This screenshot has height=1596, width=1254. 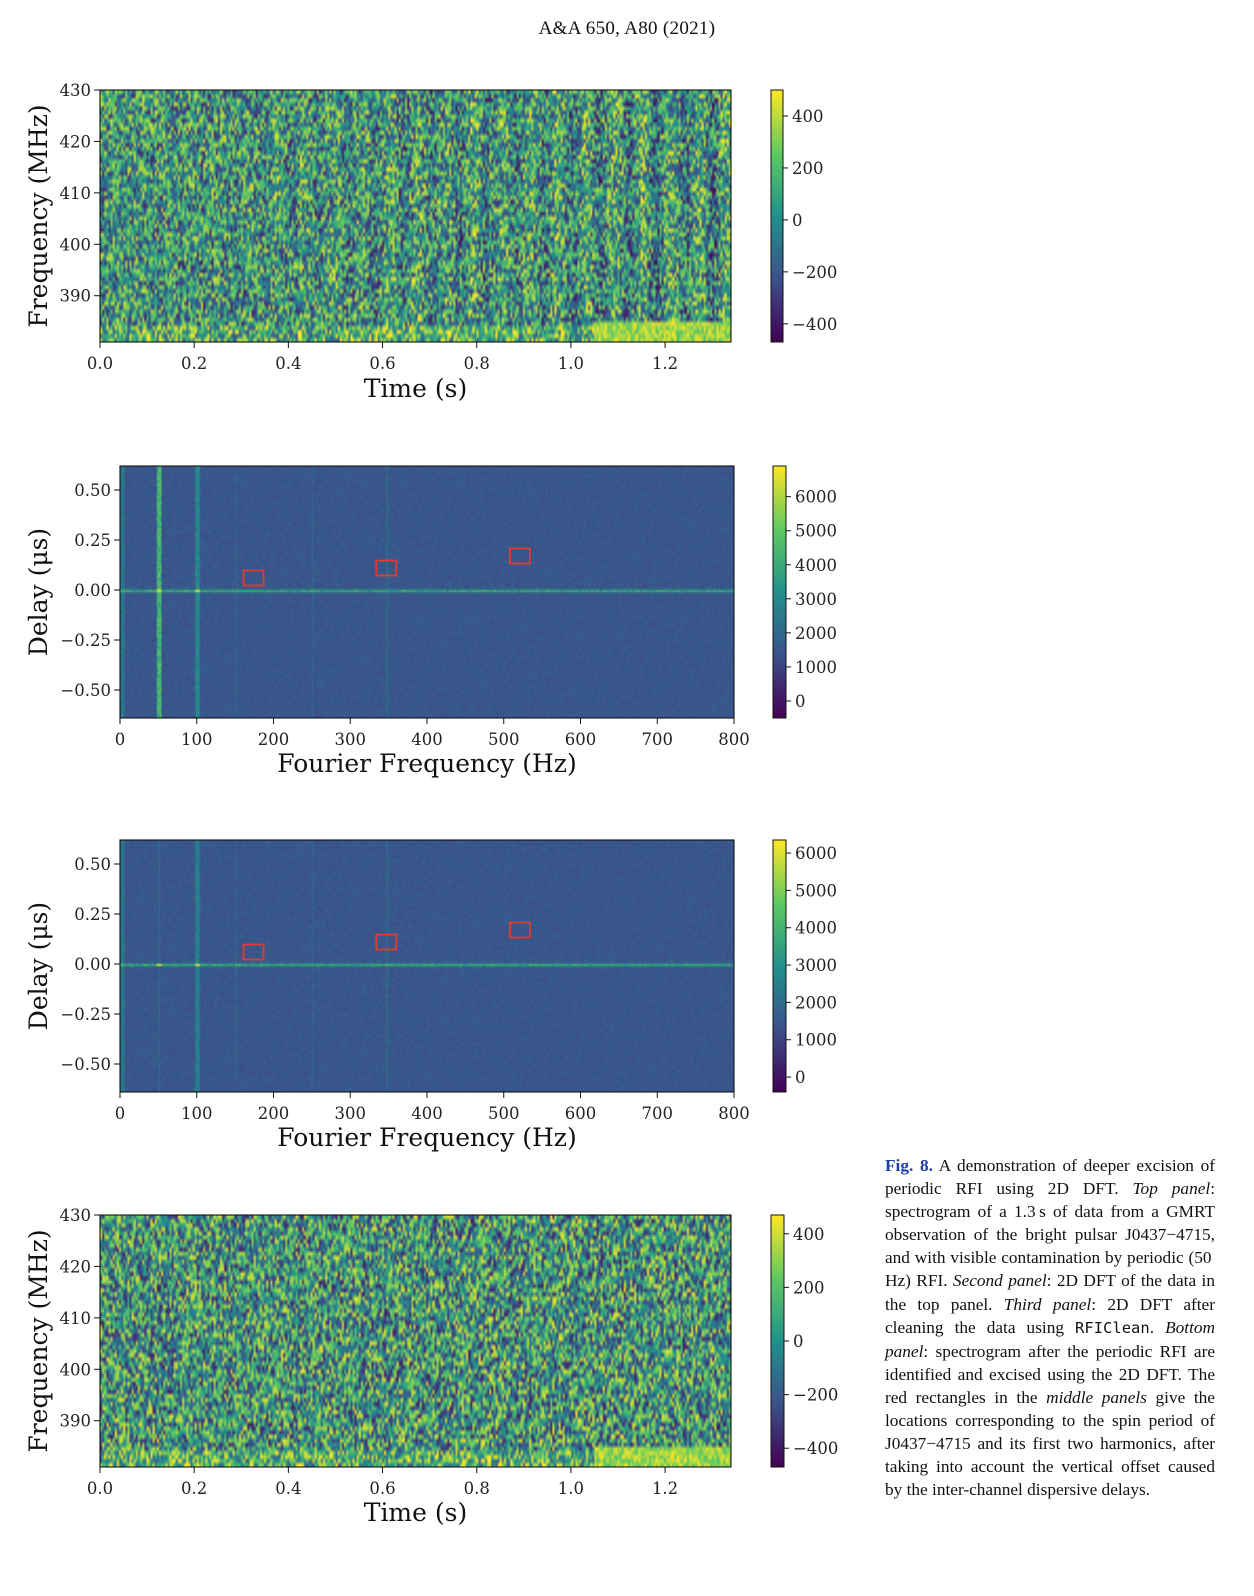 I want to click on y-tick-label: 0.25, so click(x=92, y=540).